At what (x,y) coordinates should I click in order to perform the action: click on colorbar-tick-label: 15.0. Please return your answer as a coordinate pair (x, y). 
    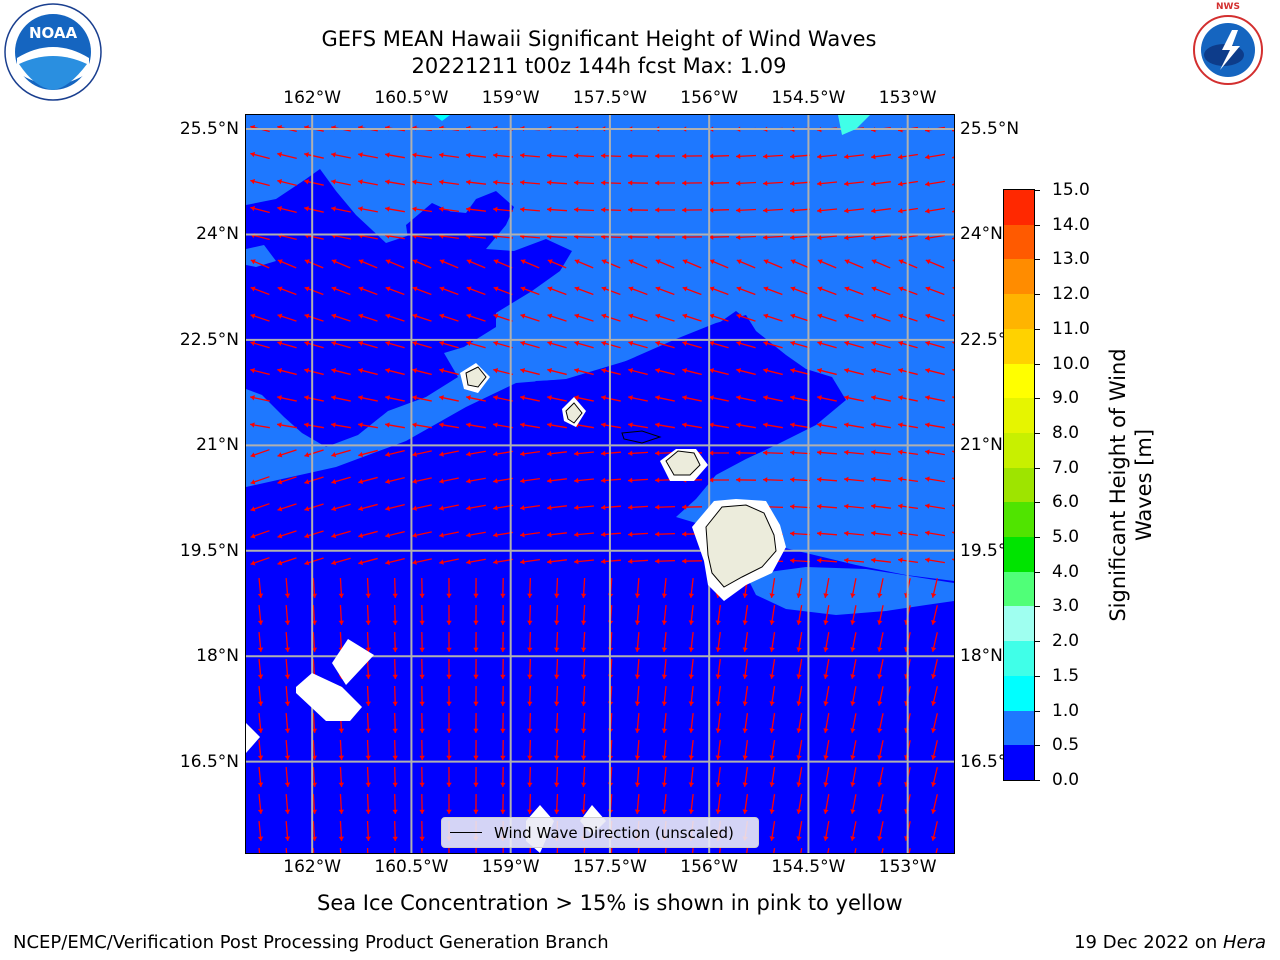
    Looking at the image, I should click on (1071, 190).